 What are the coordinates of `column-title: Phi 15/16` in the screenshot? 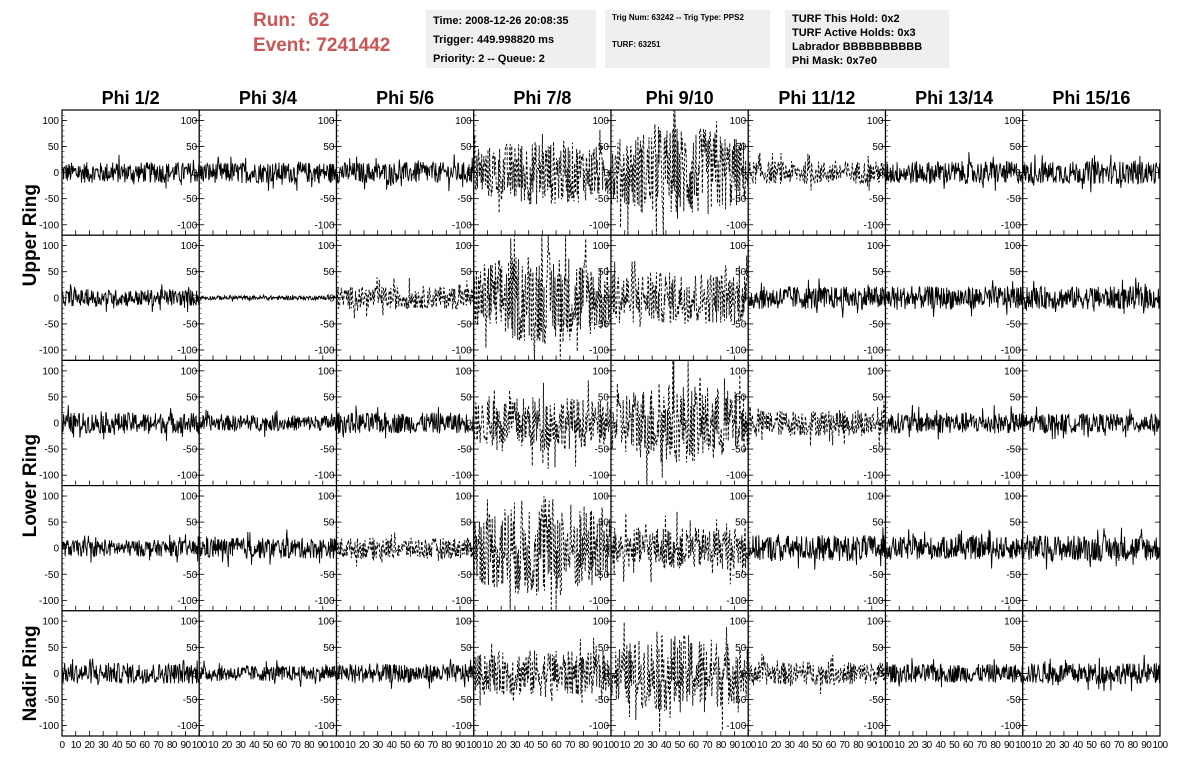 It's located at (1091, 98).